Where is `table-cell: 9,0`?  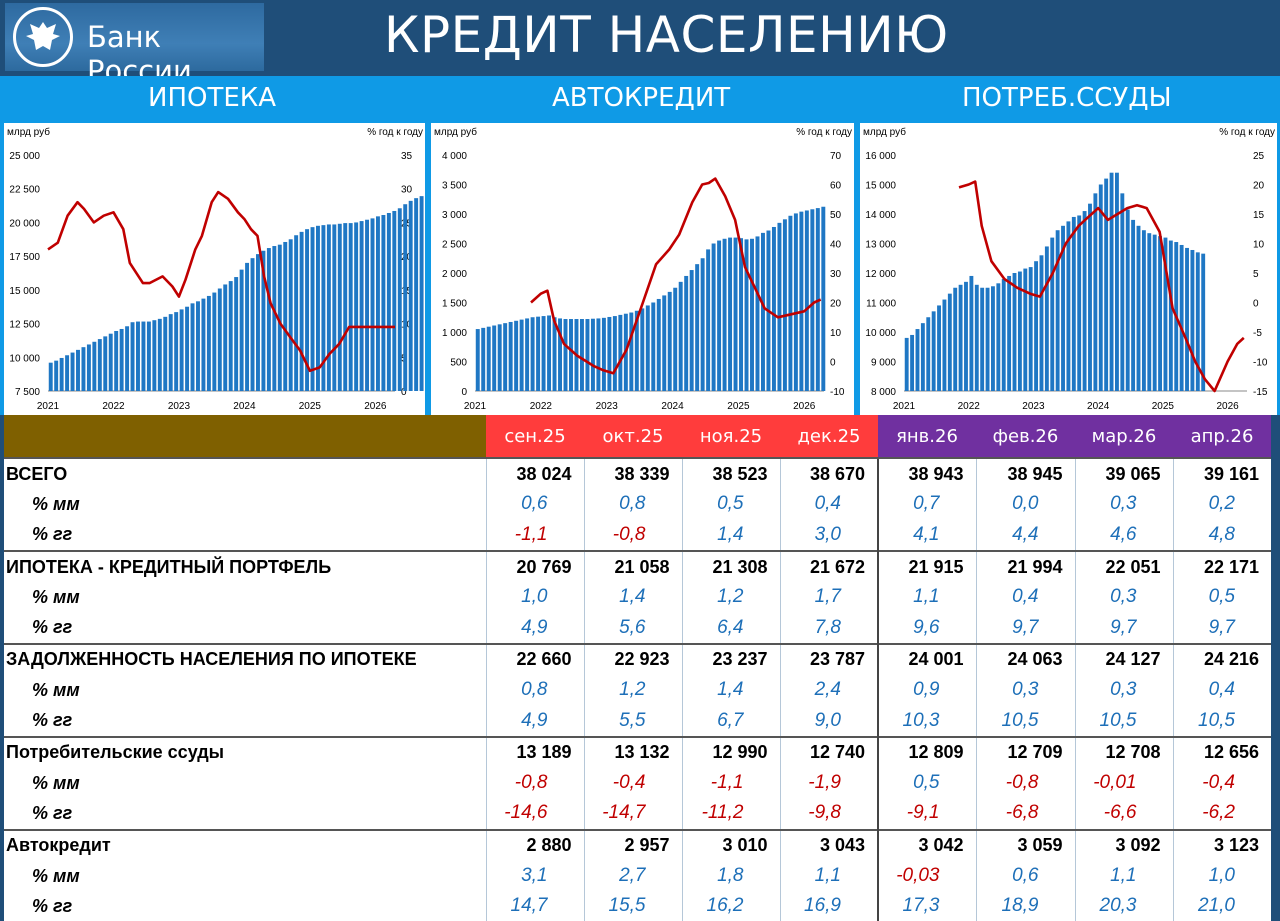
table-cell: 9,0 is located at coordinates (828, 721).